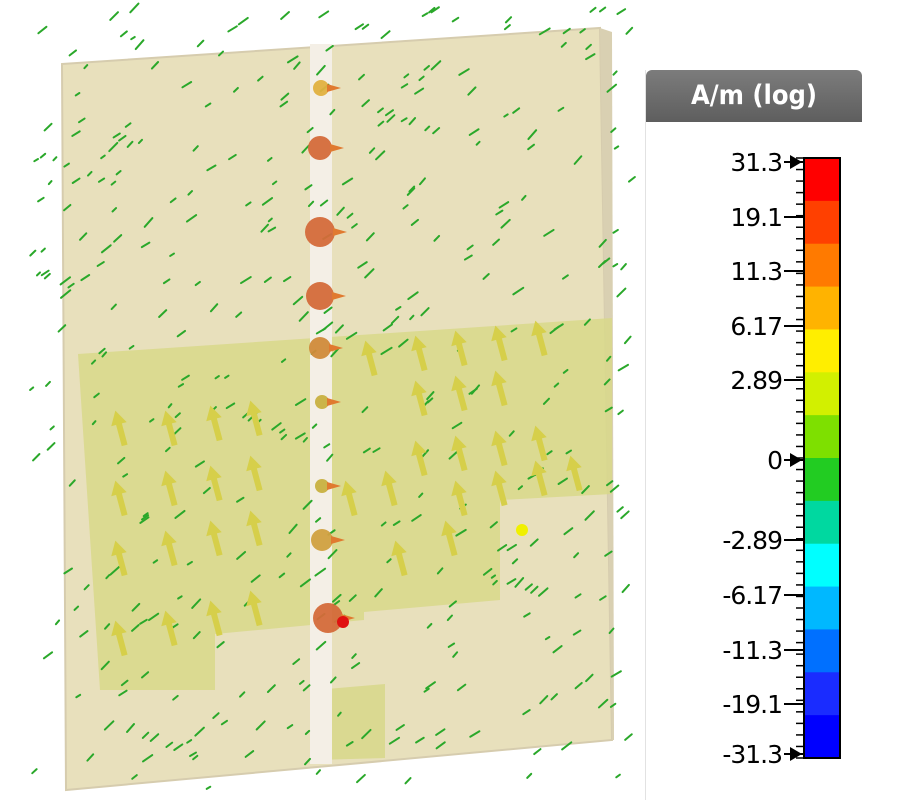 This screenshot has width=900, height=800. Describe the element at coordinates (752, 595) in the screenshot. I see `legend-tick-label: -6.17` at that location.